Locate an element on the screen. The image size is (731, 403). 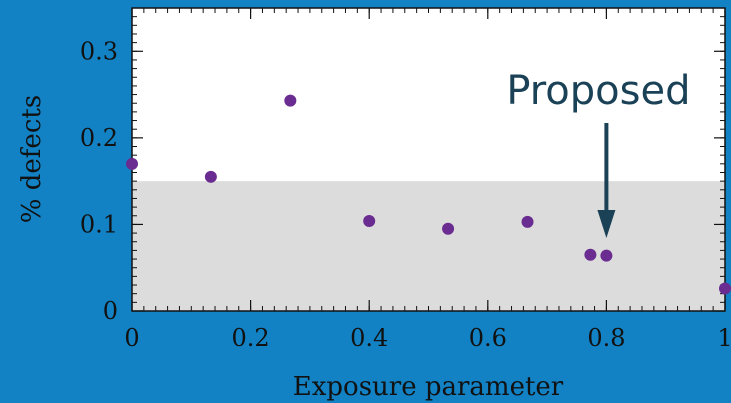
x-tick-label: 0.8 is located at coordinates (606, 338).